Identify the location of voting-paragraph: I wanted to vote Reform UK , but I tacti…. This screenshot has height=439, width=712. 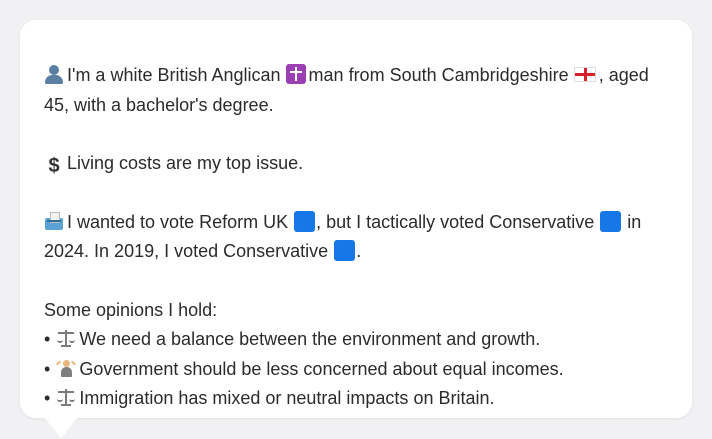
(356, 237).